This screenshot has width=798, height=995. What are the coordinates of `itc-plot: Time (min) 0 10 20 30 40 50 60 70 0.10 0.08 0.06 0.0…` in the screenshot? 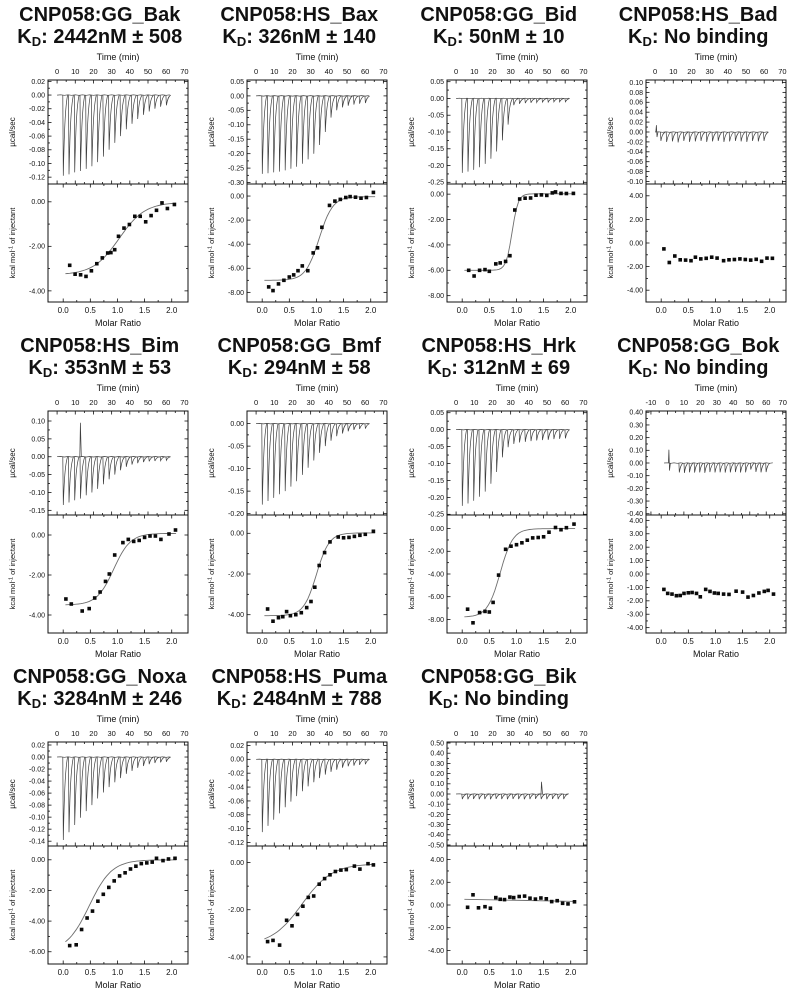 It's located at (696, 190).